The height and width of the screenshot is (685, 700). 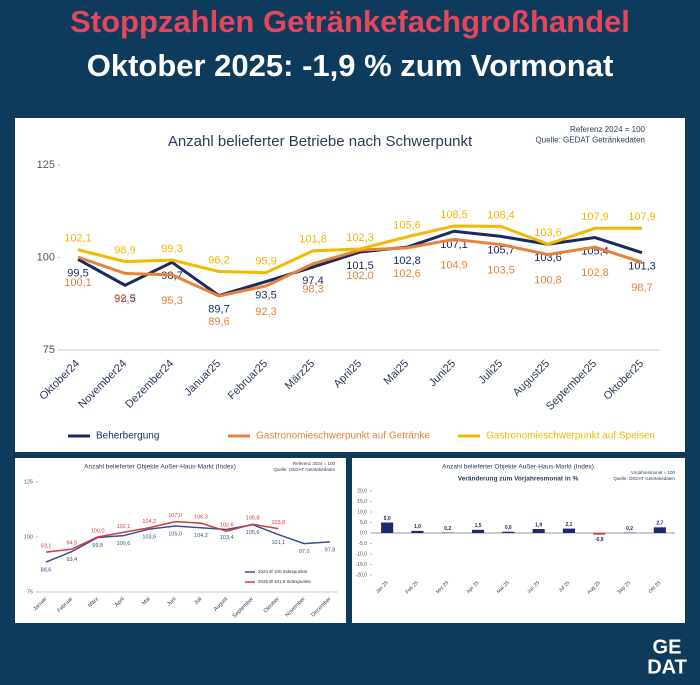 I want to click on data-label: 106,3, so click(x=201, y=518).